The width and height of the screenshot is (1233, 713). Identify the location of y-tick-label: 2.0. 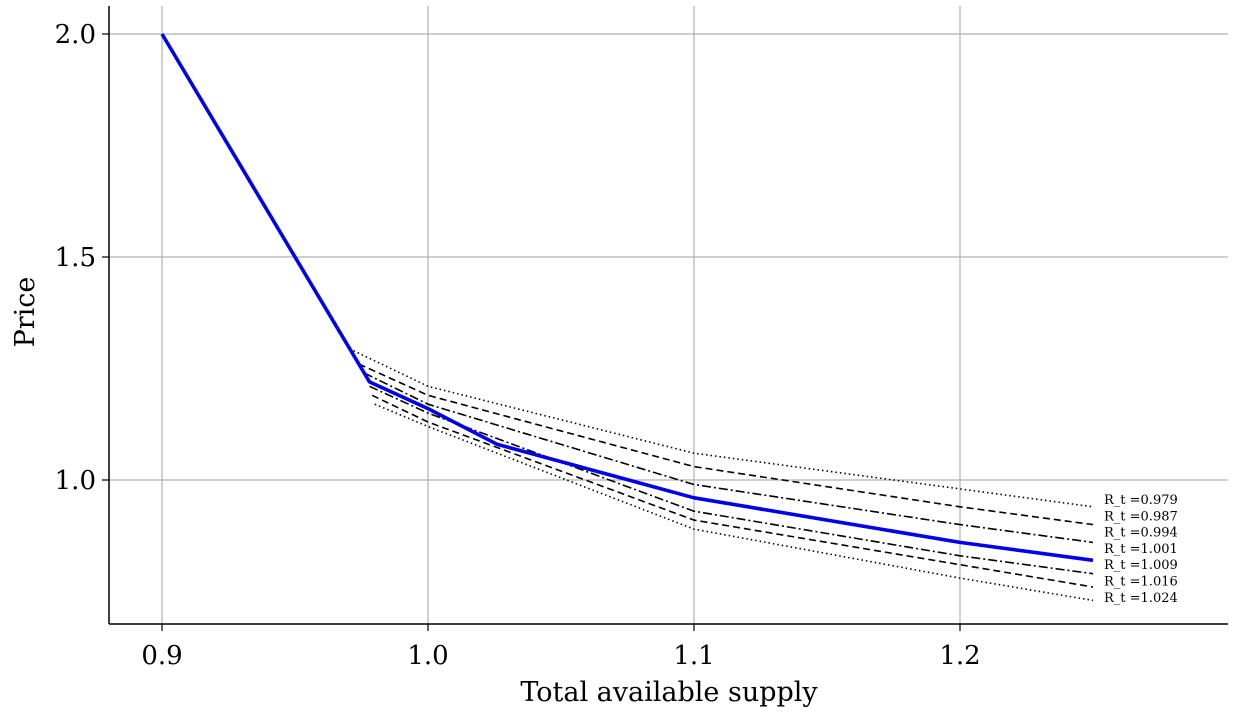
(75, 35).